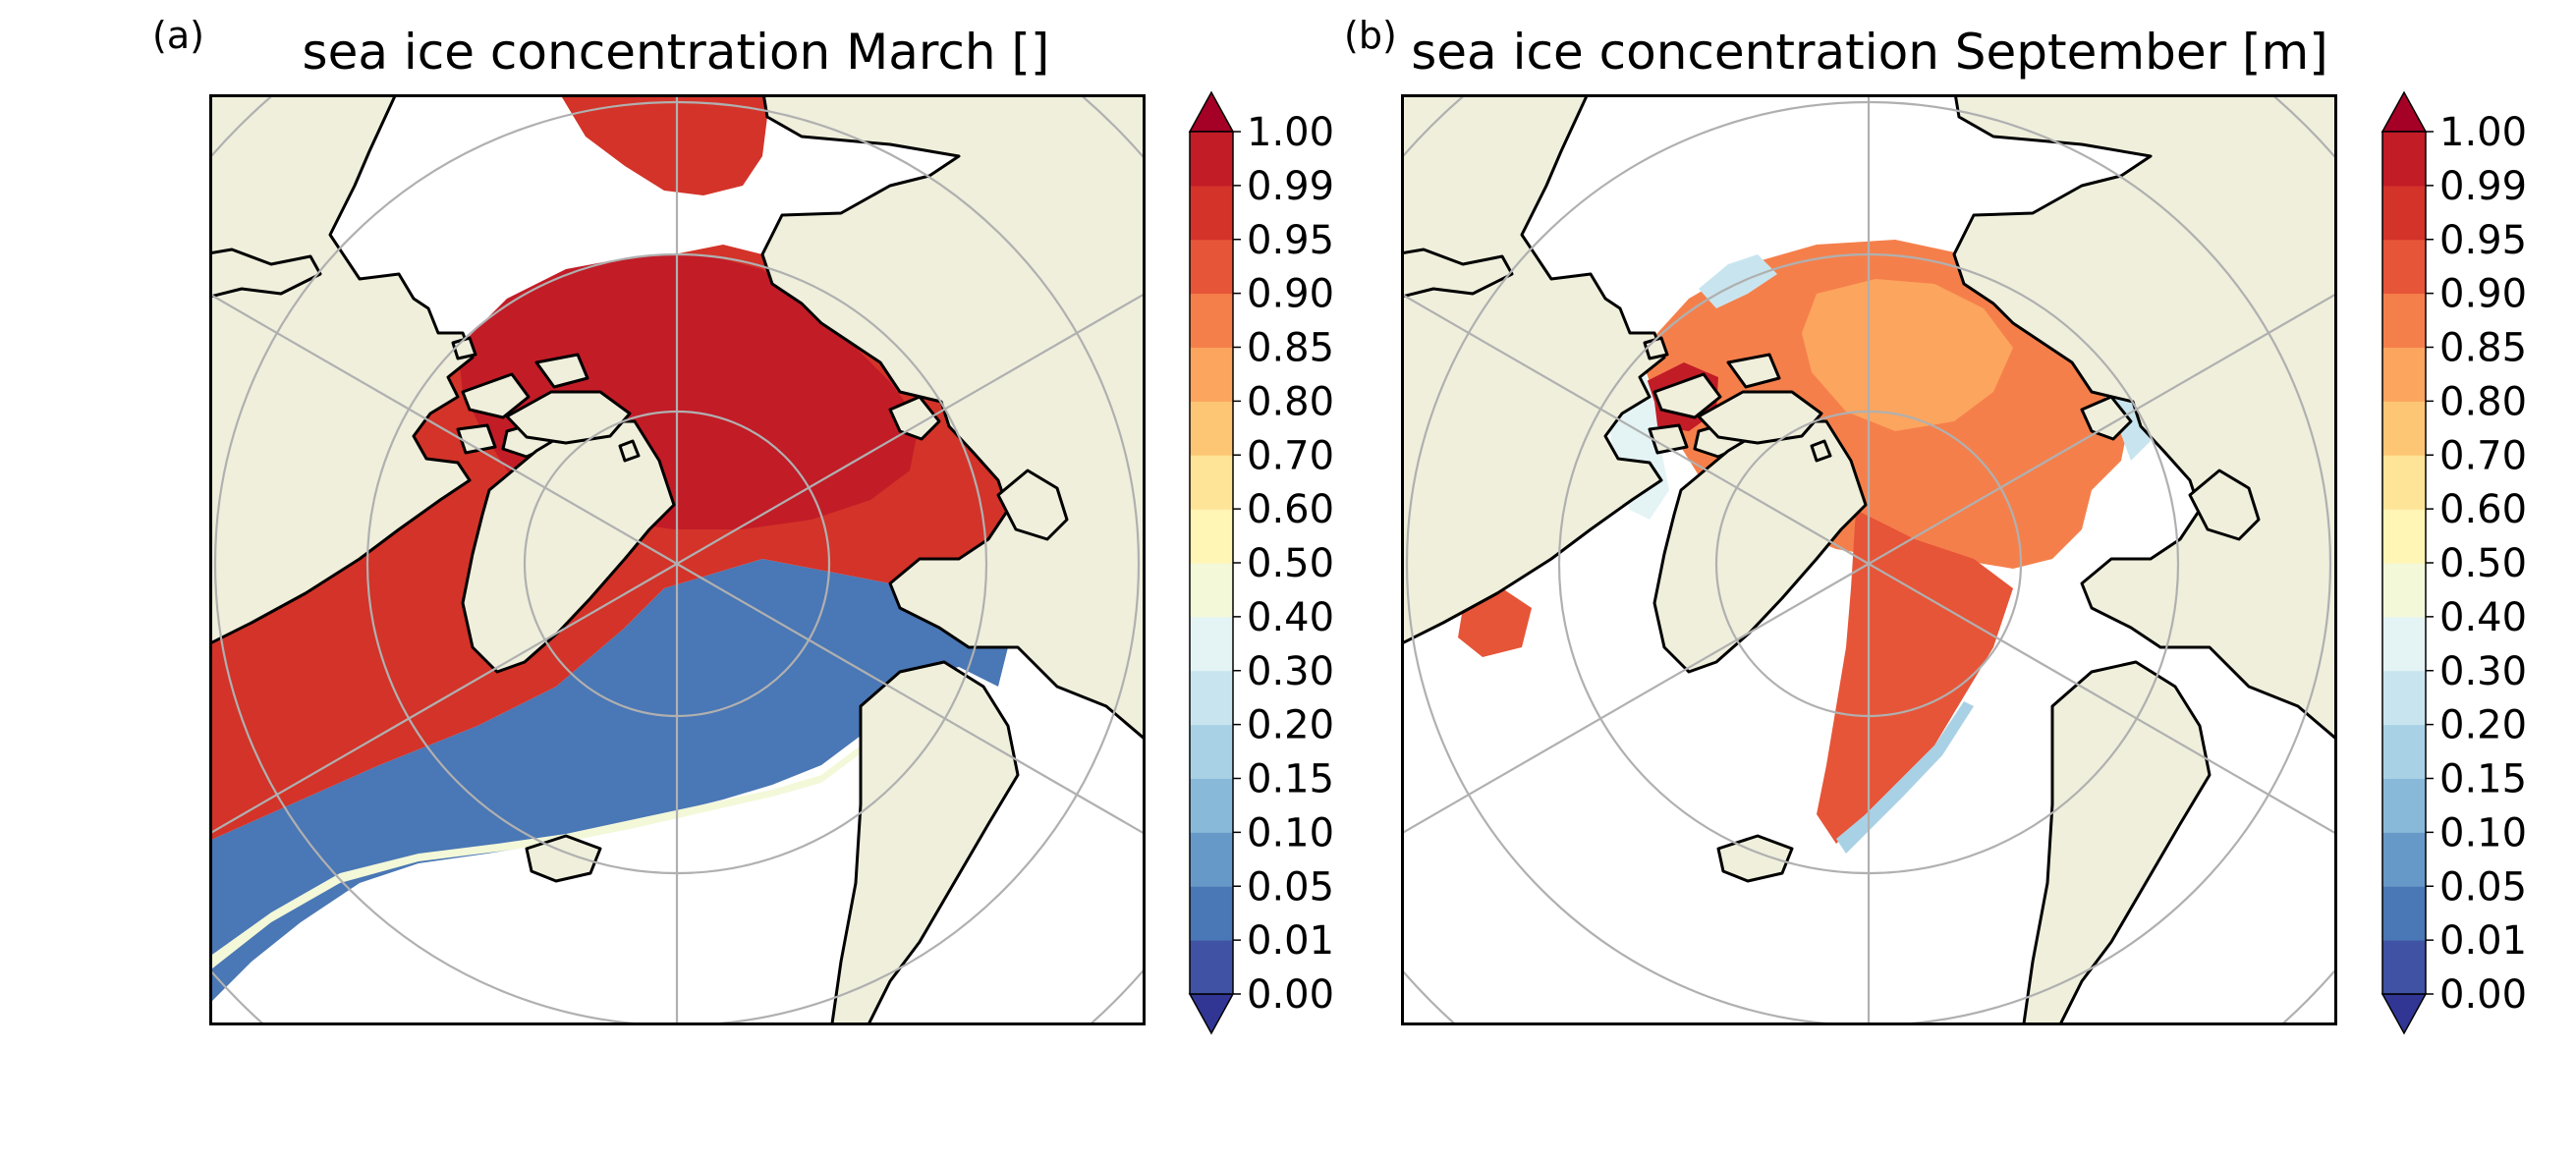 This screenshot has width=2576, height=1160. I want to click on colorbar-march-tick-label: 0.20, so click(1290, 725).